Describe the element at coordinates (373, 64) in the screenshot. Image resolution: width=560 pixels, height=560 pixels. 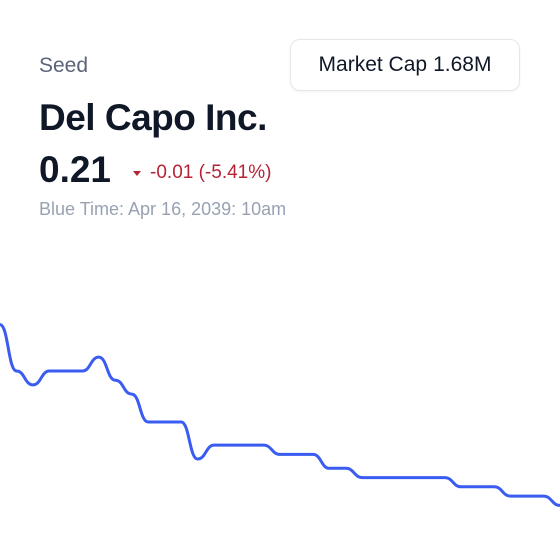
I see `market-cap-label: Market Cap` at that location.